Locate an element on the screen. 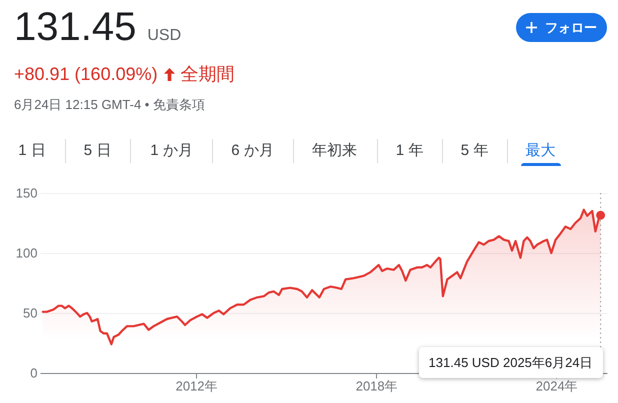 The height and width of the screenshot is (403, 618). text: 6 か月 is located at coordinates (252, 151).